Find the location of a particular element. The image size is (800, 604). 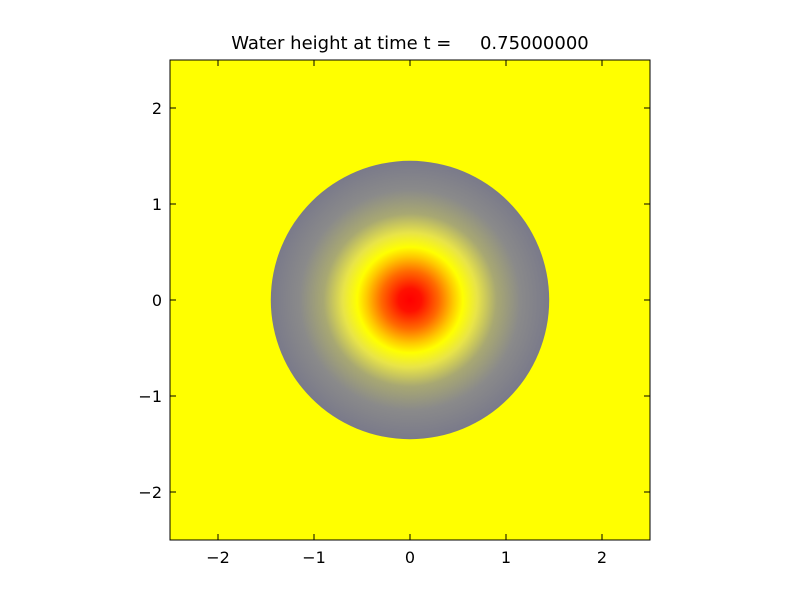

y-tick-label: −1 is located at coordinates (150, 396).